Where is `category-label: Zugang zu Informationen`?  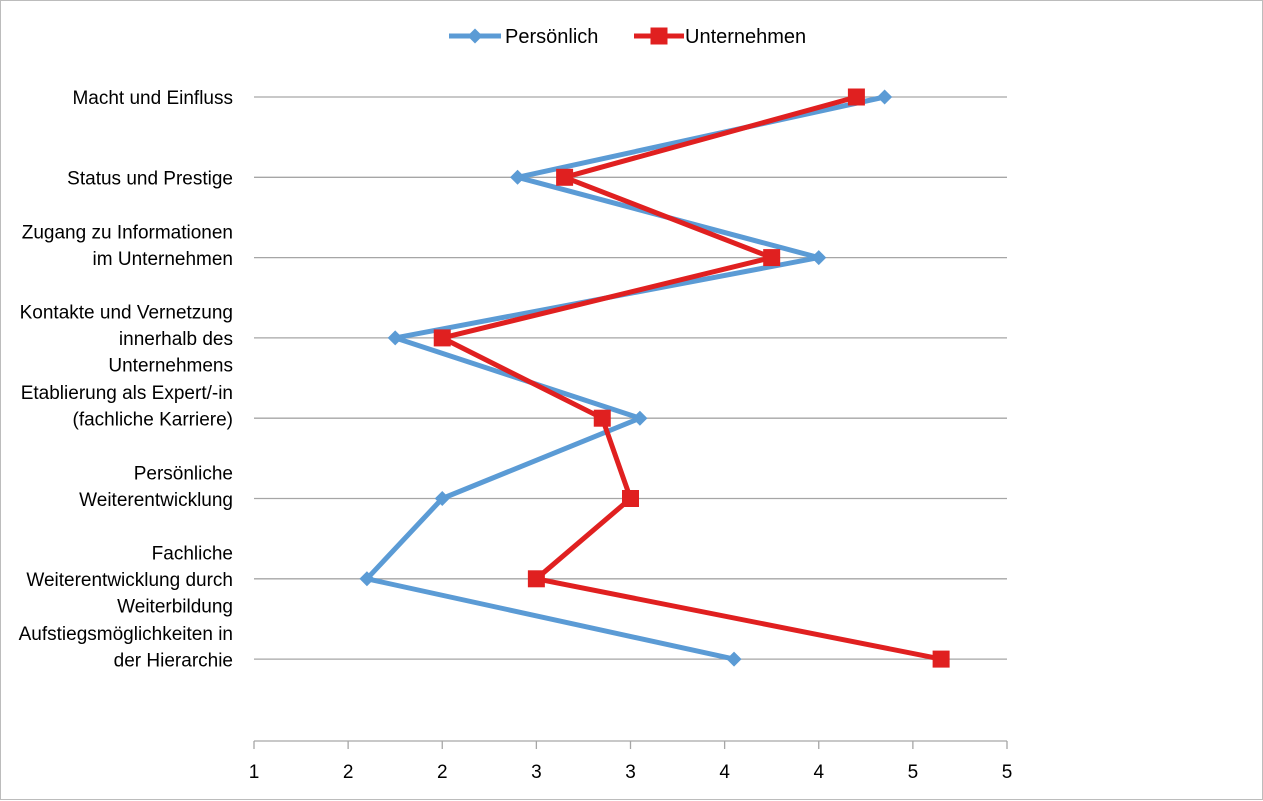 category-label: Zugang zu Informationen is located at coordinates (127, 232).